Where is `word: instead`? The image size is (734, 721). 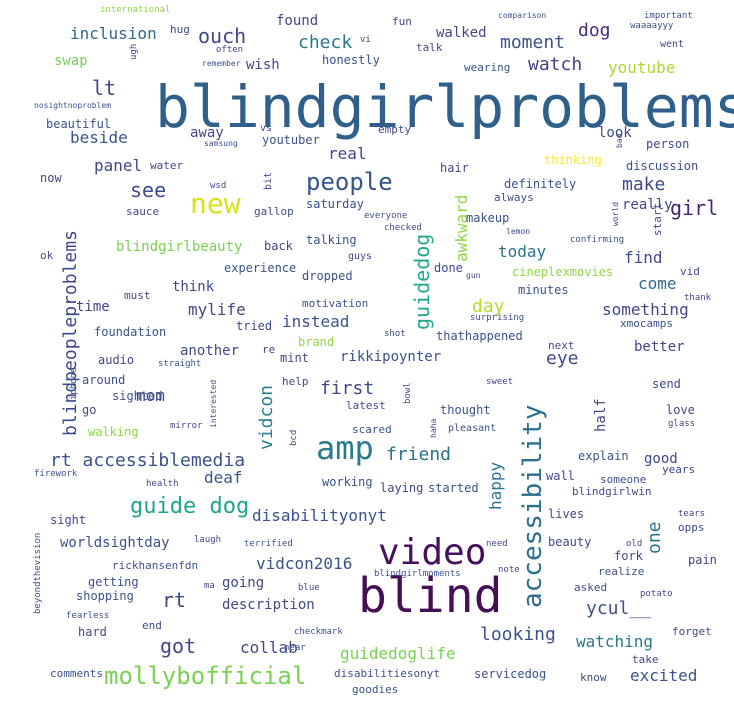
word: instead is located at coordinates (316, 321).